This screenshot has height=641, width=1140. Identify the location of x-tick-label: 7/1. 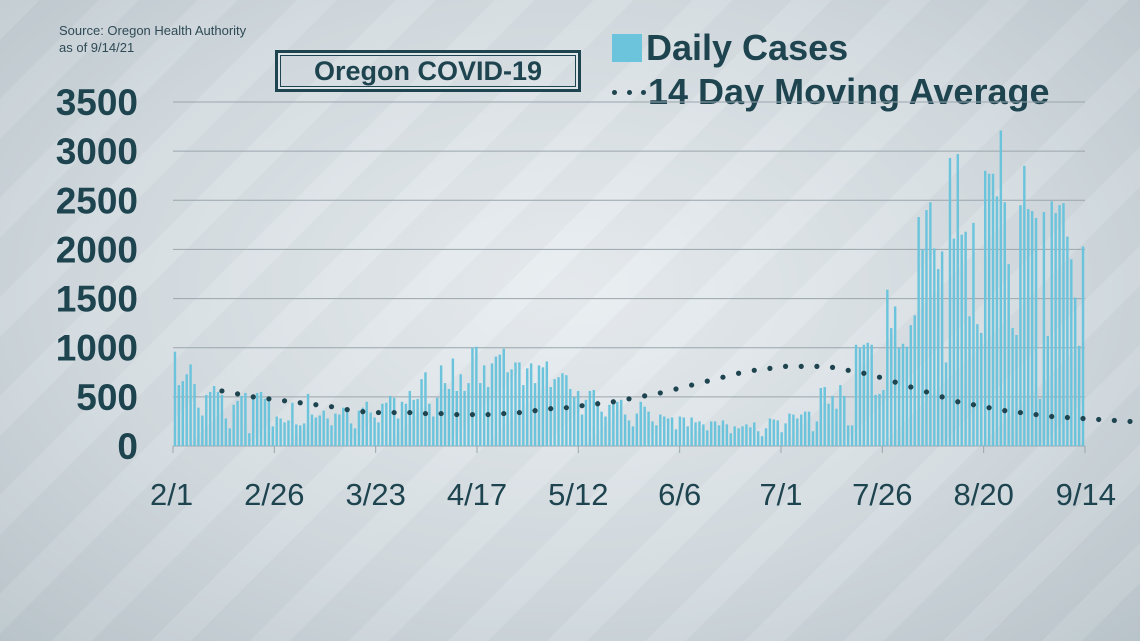
(780, 494).